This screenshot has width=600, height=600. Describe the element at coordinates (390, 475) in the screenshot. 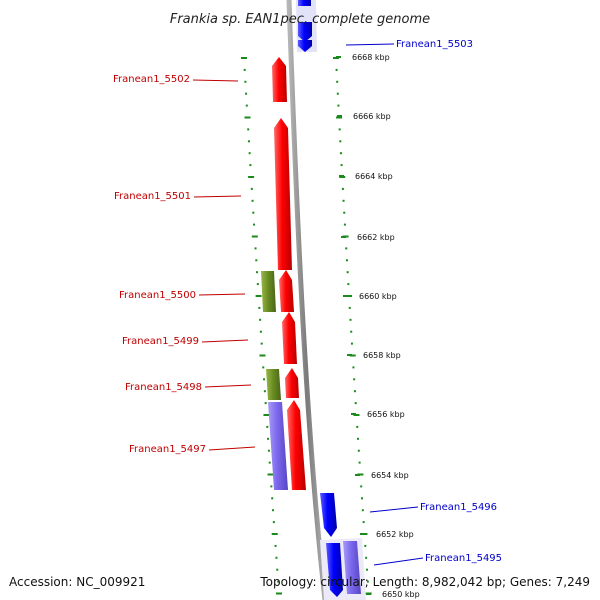

I see `ruler-label: 6654 kbp` at that location.